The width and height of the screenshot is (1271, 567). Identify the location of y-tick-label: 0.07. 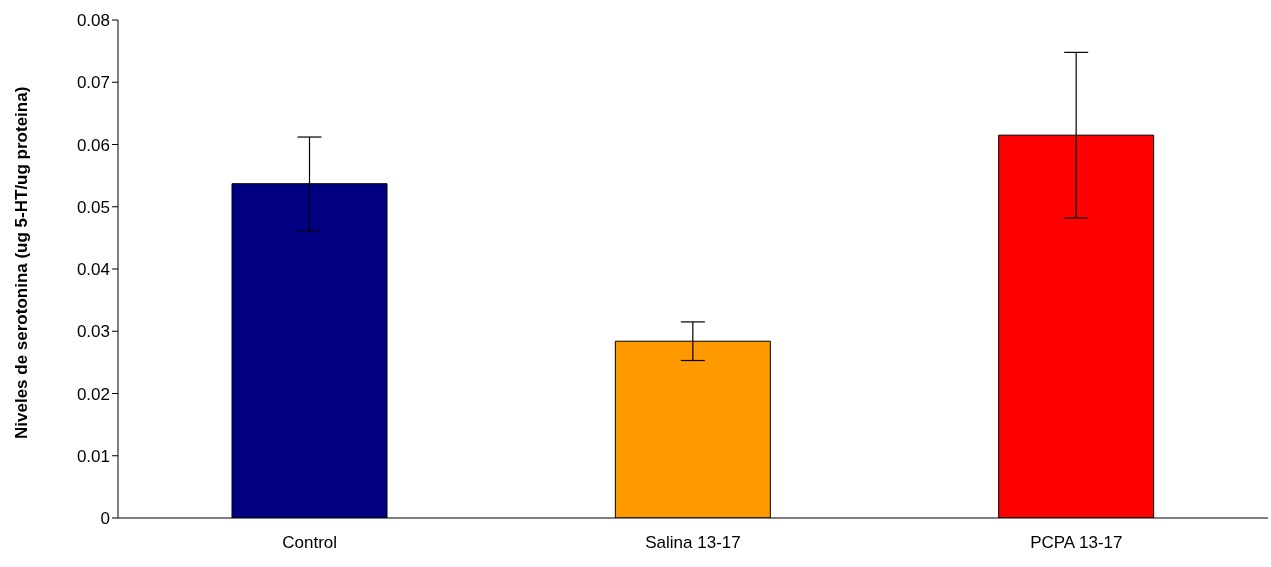
(93, 83).